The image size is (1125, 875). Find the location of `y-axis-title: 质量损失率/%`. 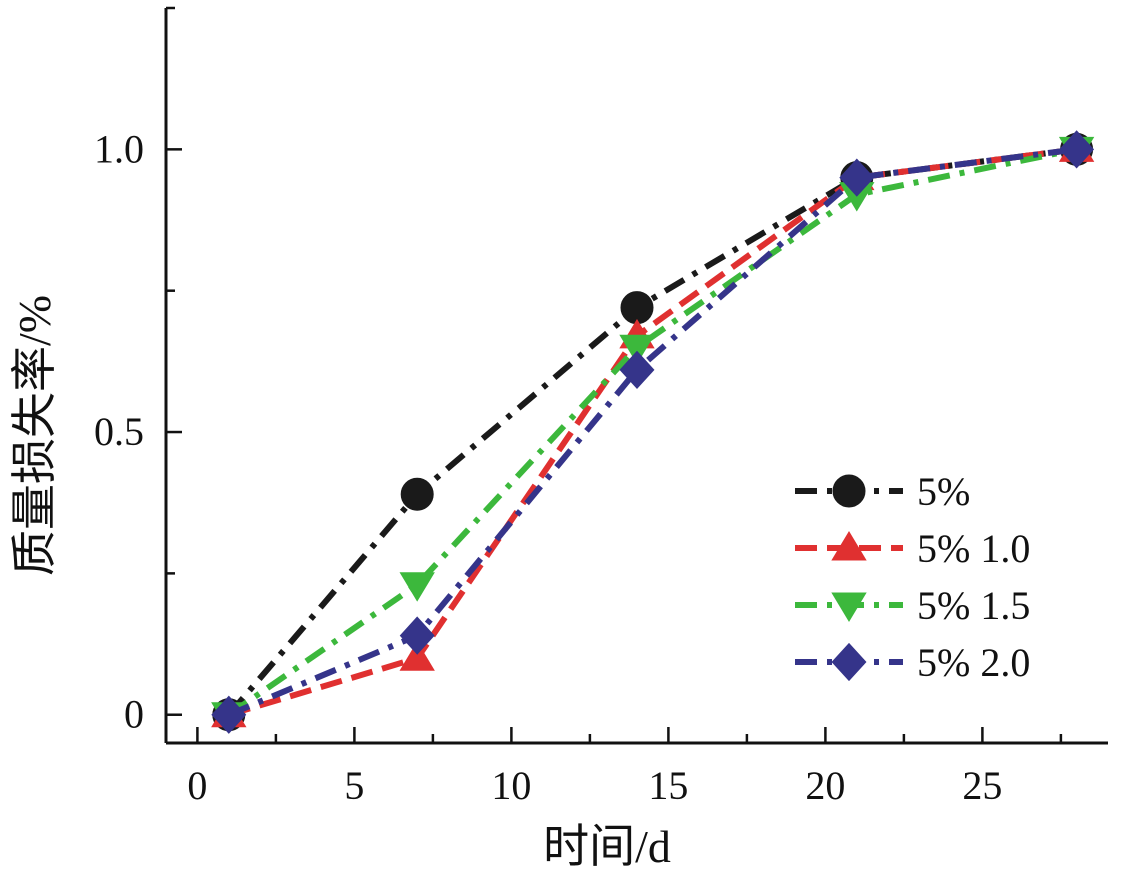

y-axis-title: 质量损失率/% is located at coordinates (34, 435).